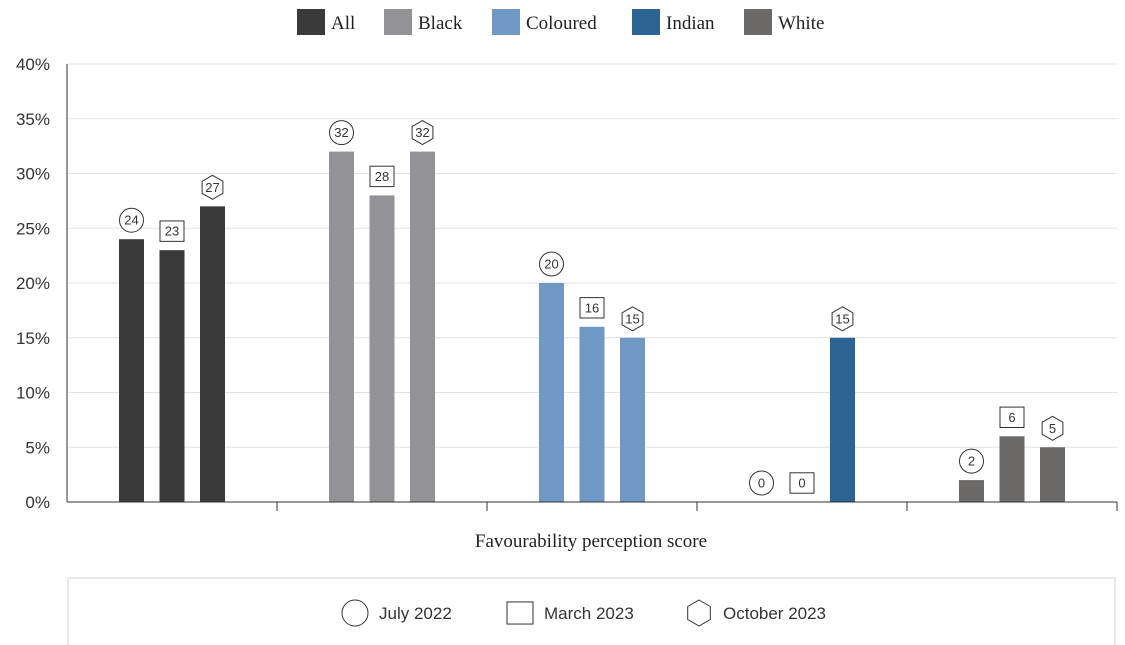 This screenshot has width=1125, height=645. What do you see at coordinates (398, 22) in the screenshot?
I see `legend-swatch-black` at bounding box center [398, 22].